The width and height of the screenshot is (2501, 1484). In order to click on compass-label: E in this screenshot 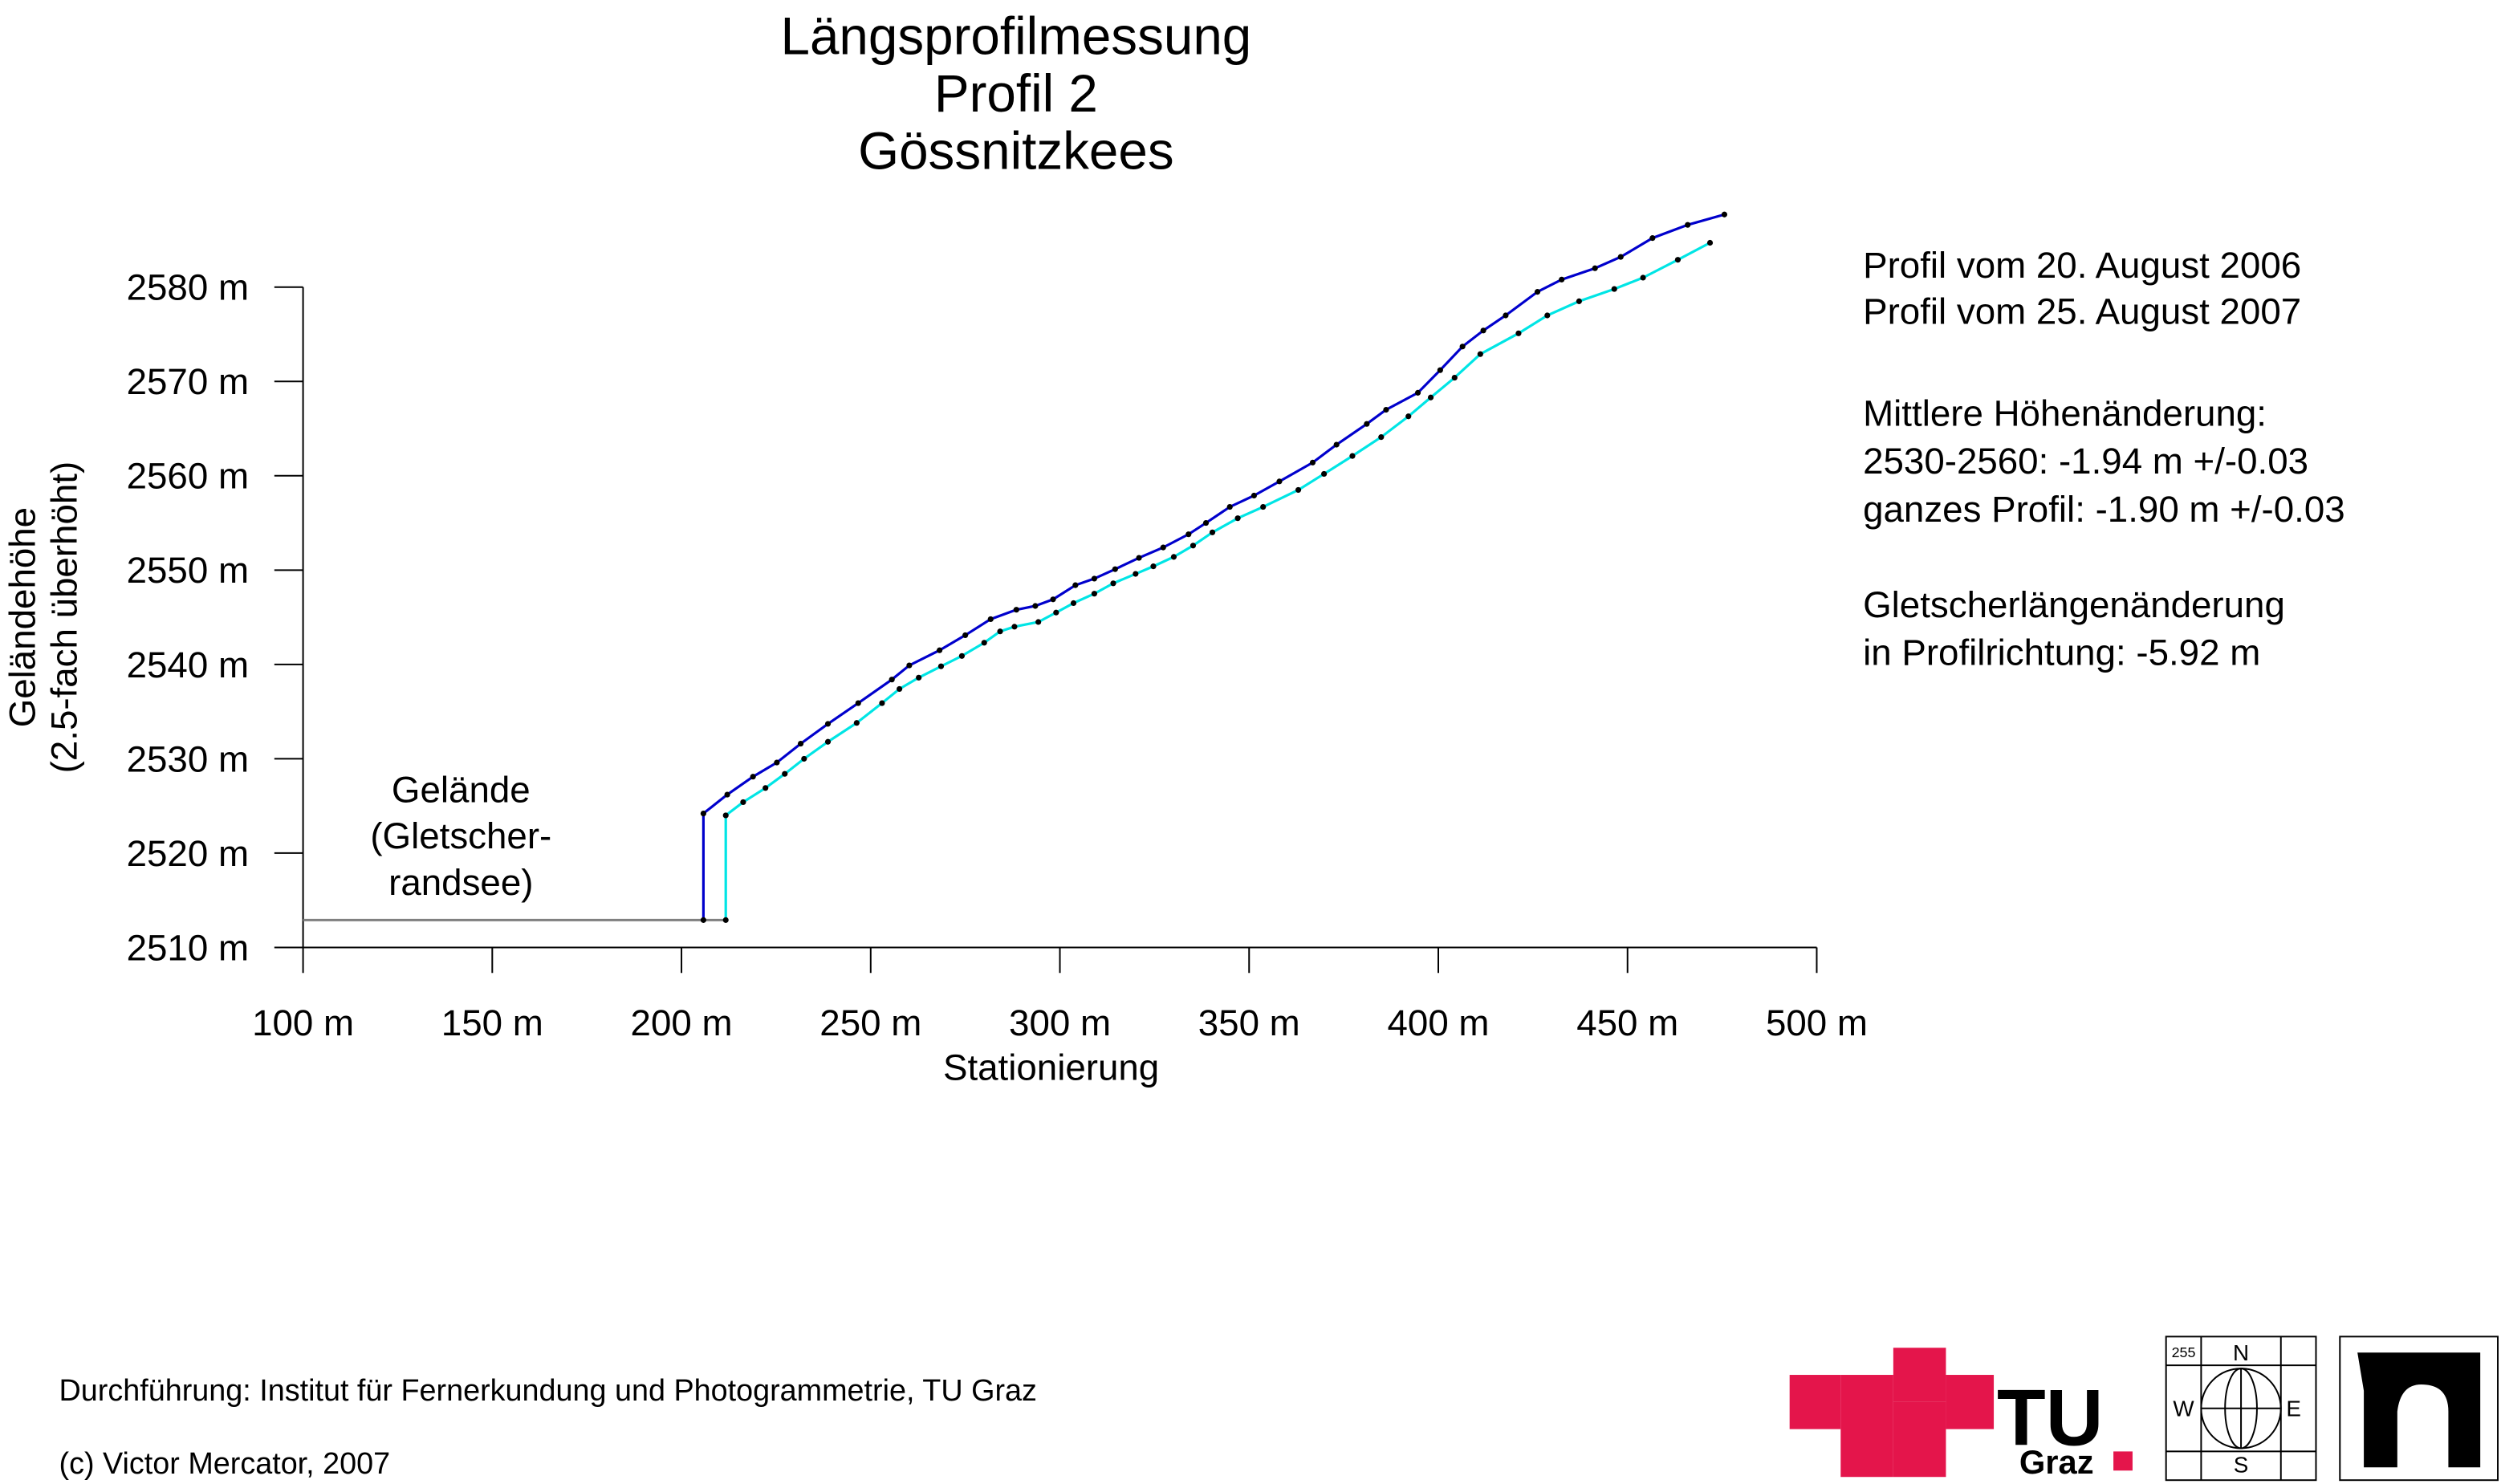, I will do `click(2294, 1409)`.